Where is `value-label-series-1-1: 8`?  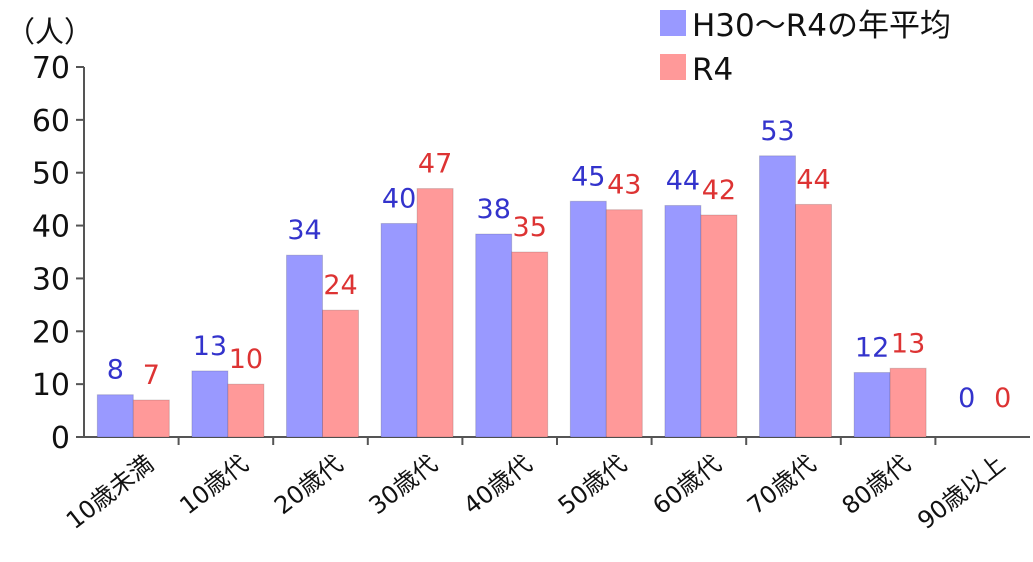 value-label-series-1-1: 8 is located at coordinates (115, 370).